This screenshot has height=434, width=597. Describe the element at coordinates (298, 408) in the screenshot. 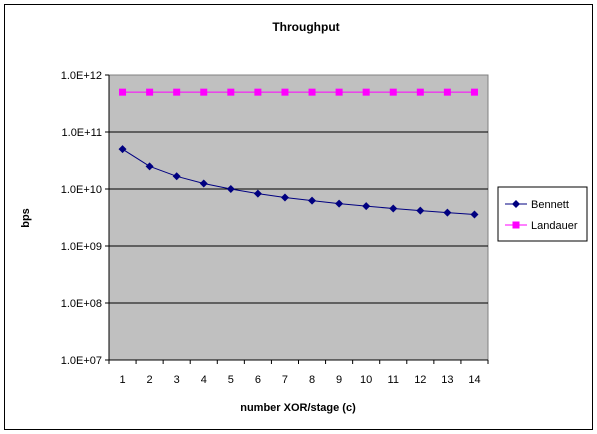

I see `x-axis-title: number XOR/stage (c)` at that location.